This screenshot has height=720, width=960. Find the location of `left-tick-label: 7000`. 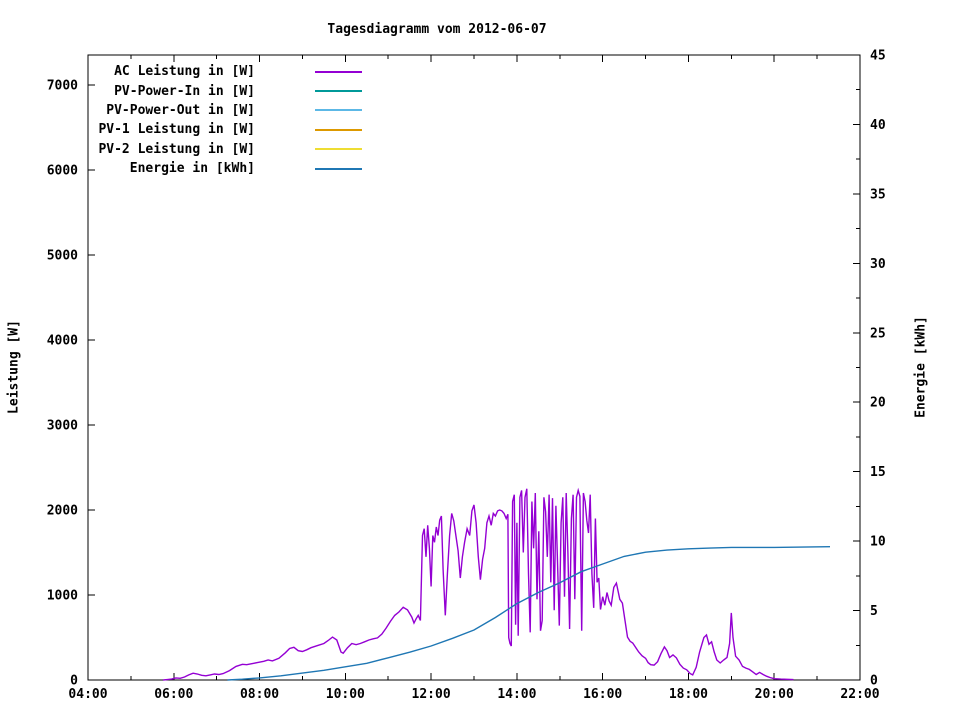

left-tick-label: 7000 is located at coordinates (62, 86).